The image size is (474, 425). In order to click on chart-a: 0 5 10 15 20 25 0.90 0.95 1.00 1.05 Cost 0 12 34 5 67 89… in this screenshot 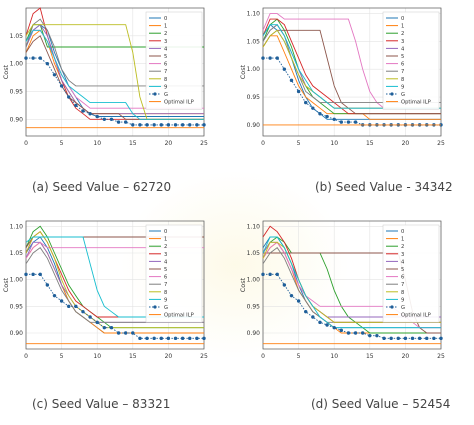, I will do `click(105, 77)`.